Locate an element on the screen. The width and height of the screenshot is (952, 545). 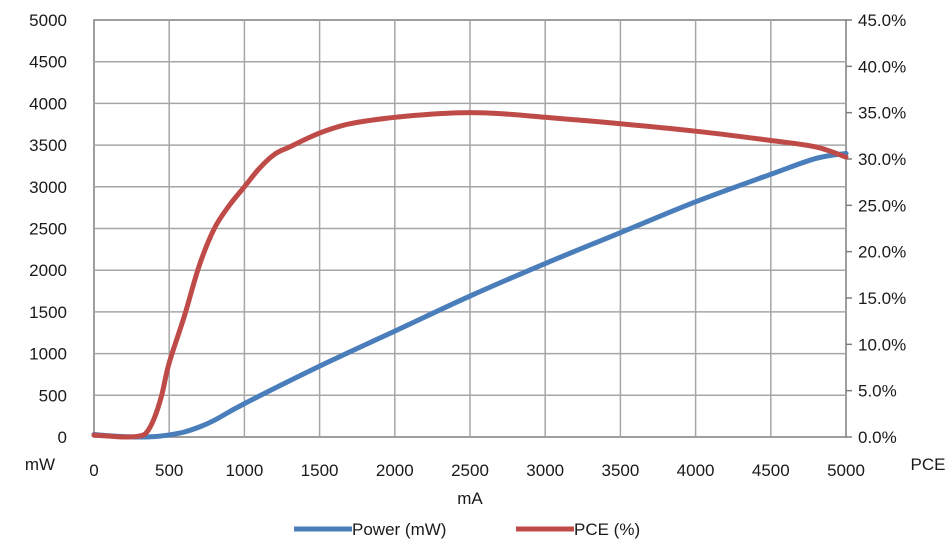
x-tick-label: 500 is located at coordinates (169, 470).